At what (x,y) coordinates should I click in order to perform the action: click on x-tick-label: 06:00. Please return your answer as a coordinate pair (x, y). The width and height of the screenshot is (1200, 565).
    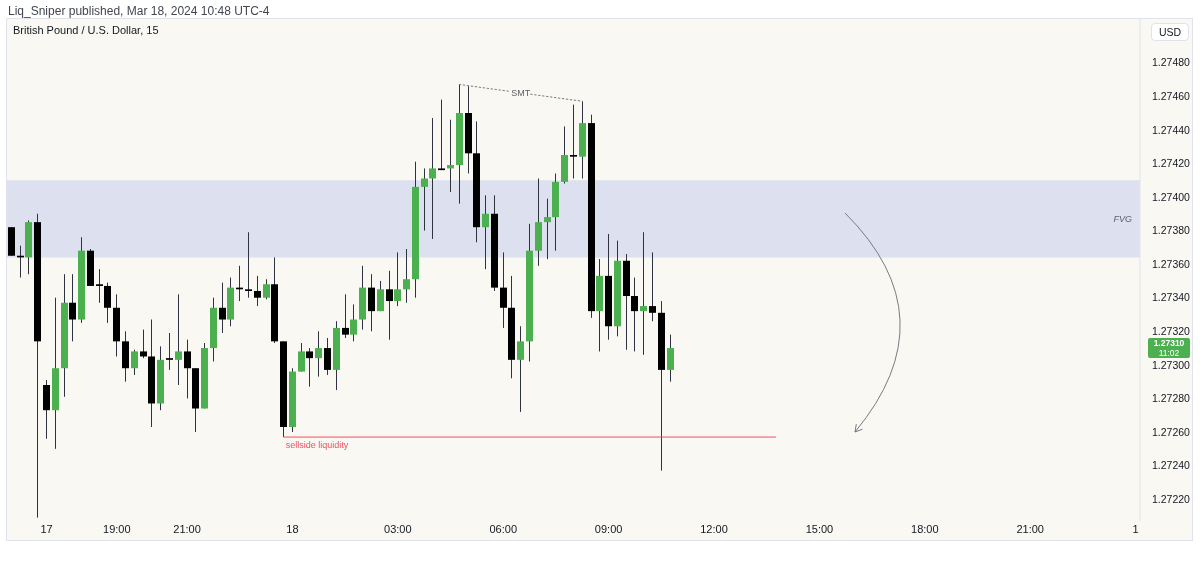
    Looking at the image, I should click on (503, 528).